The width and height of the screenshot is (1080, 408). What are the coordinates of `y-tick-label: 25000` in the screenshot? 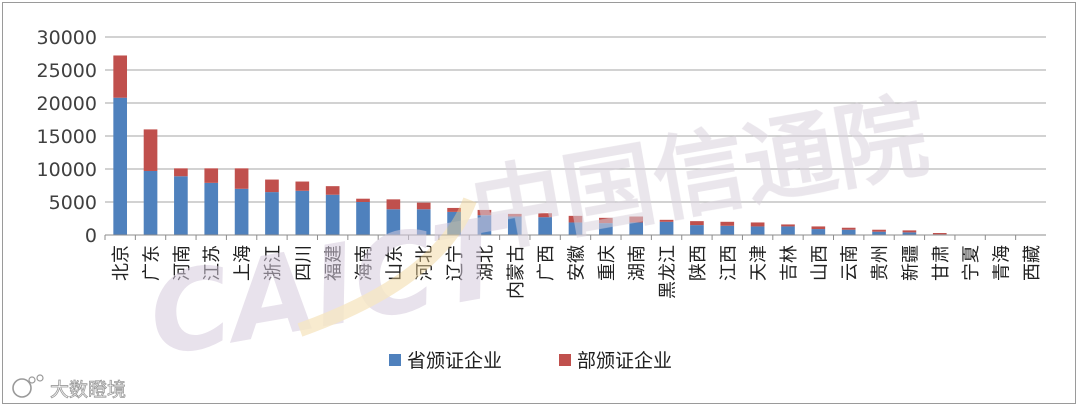 It's located at (67, 71).